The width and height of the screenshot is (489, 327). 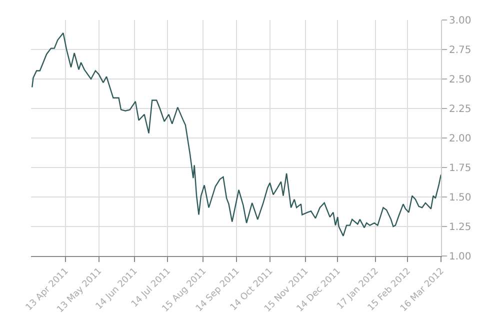 I want to click on y-tick-label: 2.25, so click(x=460, y=109).